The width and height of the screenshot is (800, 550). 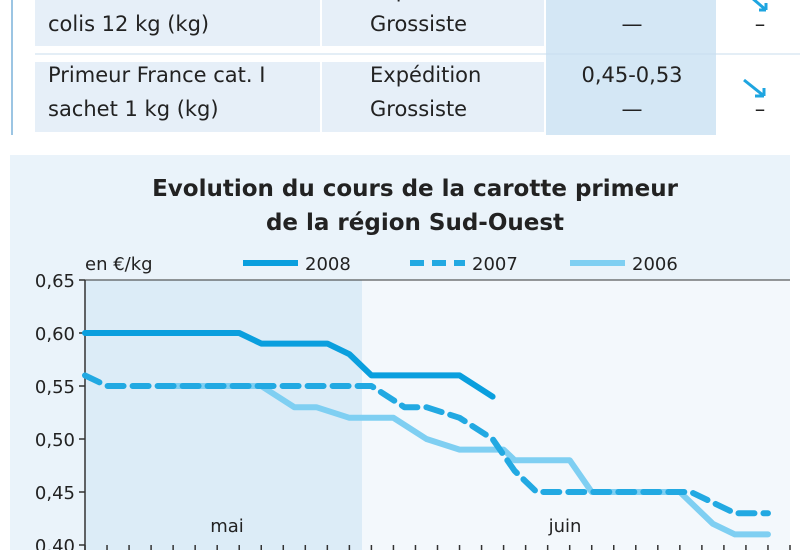 What do you see at coordinates (631, 75) in the screenshot?
I see `price: 0,45-0,53` at bounding box center [631, 75].